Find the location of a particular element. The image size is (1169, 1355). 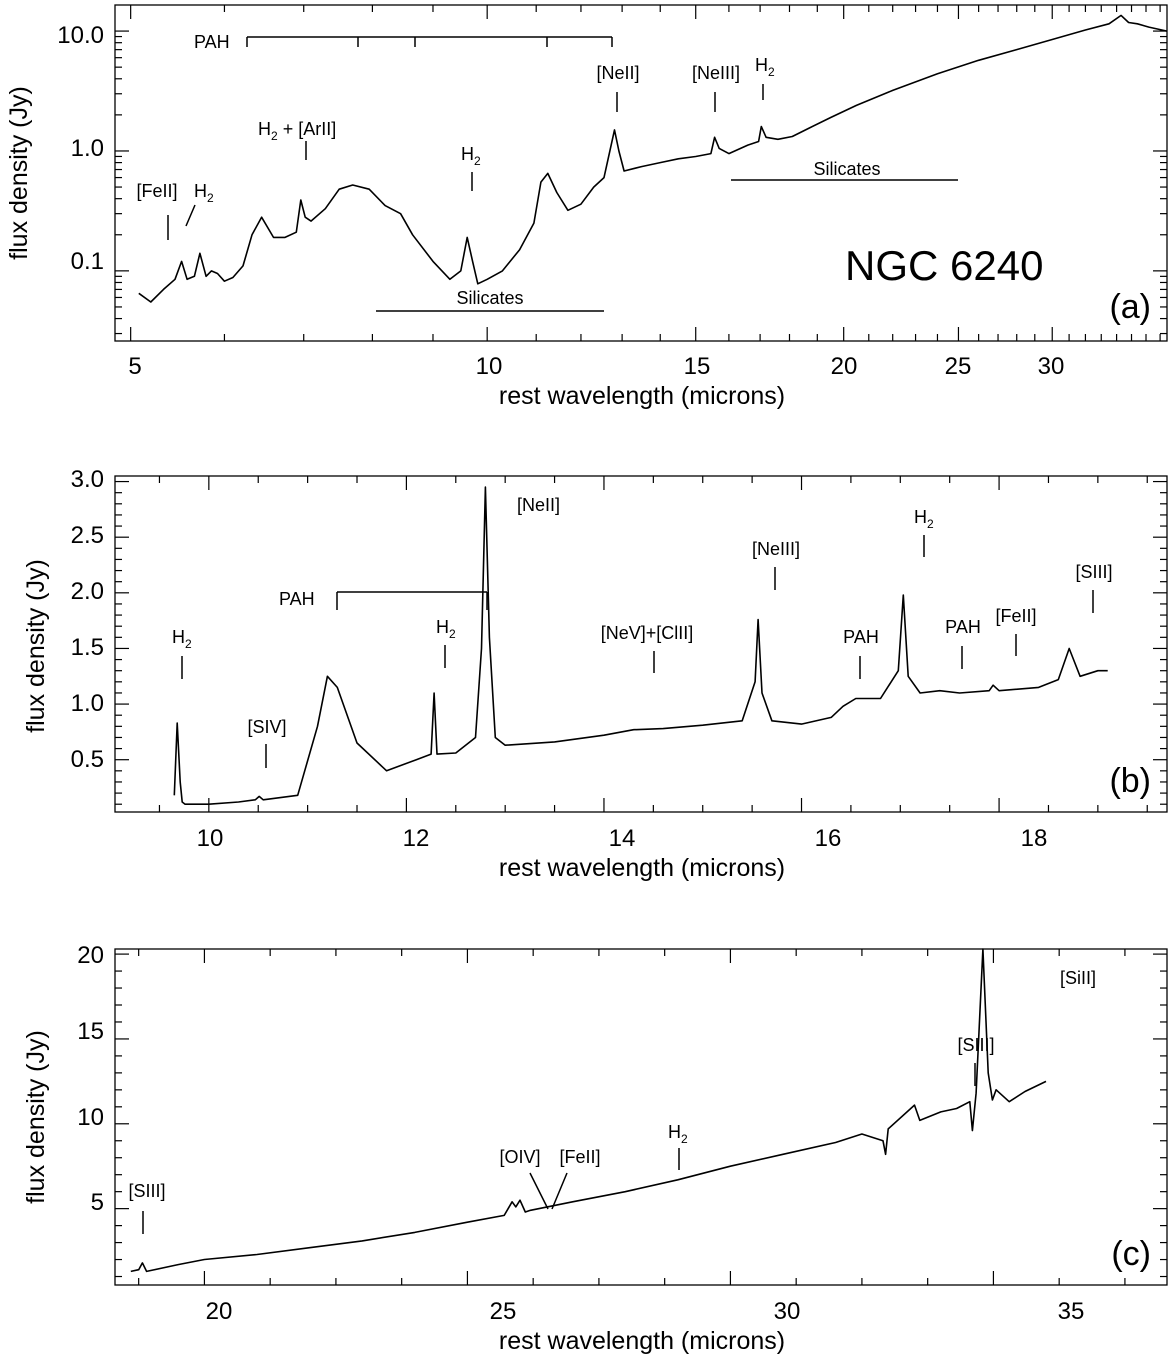

panel-a-x-tick-label: 15 is located at coordinates (697, 366).